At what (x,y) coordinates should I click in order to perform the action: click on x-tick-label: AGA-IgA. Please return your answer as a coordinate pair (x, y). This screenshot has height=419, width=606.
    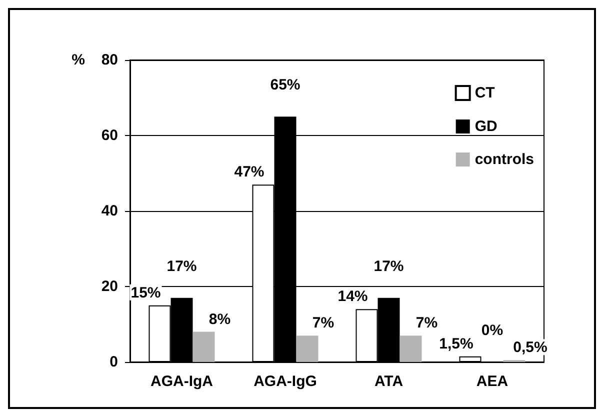
    Looking at the image, I should click on (182, 381).